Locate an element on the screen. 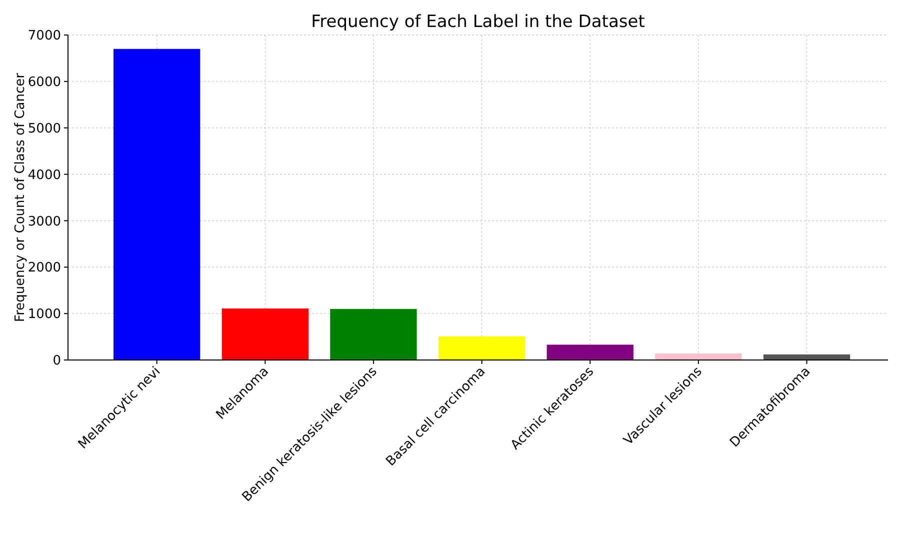 This screenshot has width=902, height=536. y-axis-title: Frequency or Count of Class of Cancer is located at coordinates (20, 197).